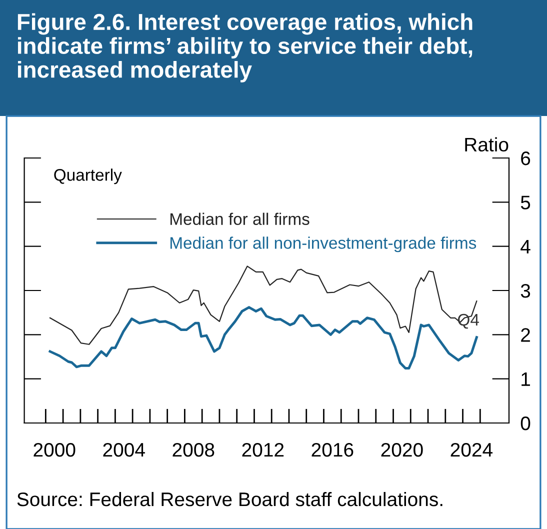  What do you see at coordinates (526, 379) in the screenshot?
I see `y-tick-label: 1` at bounding box center [526, 379].